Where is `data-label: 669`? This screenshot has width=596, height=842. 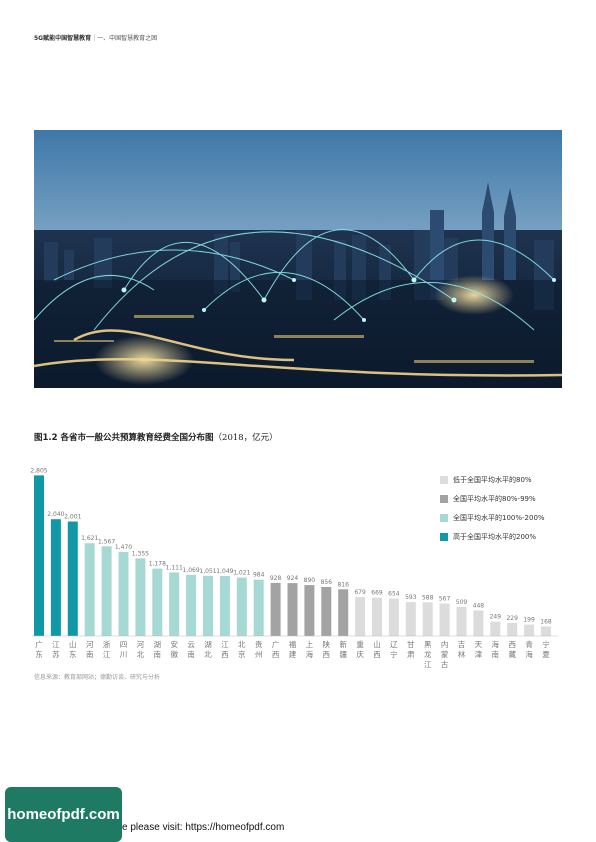 data-label: 669 is located at coordinates (377, 593).